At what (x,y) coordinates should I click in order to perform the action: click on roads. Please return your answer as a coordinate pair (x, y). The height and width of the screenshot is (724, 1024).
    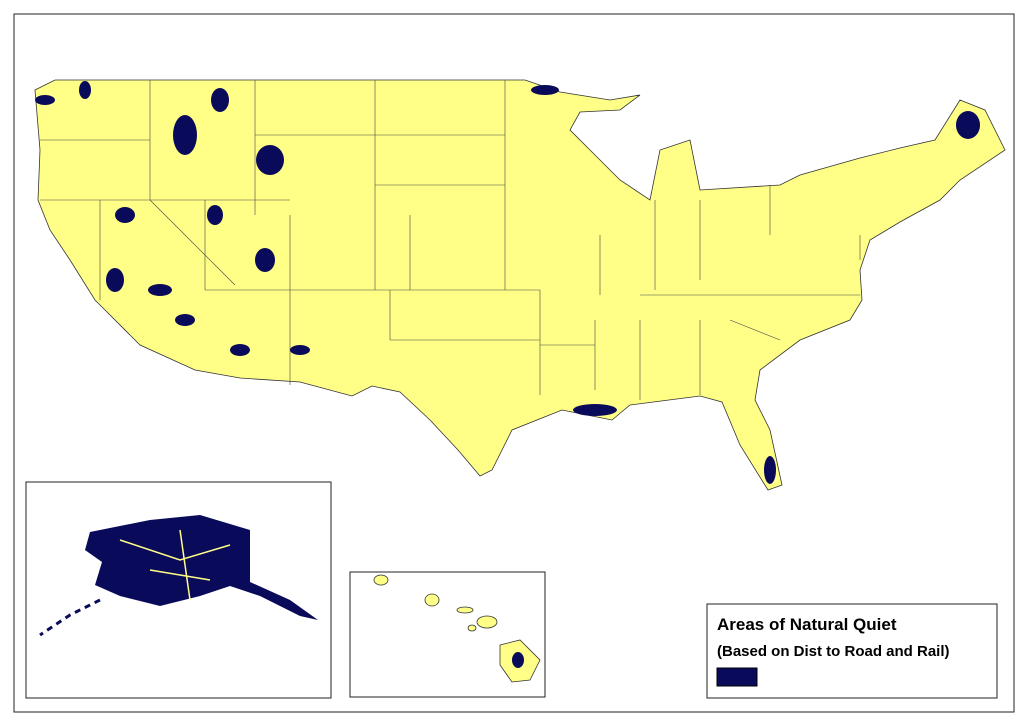
    Looking at the image, I should click on (175, 565).